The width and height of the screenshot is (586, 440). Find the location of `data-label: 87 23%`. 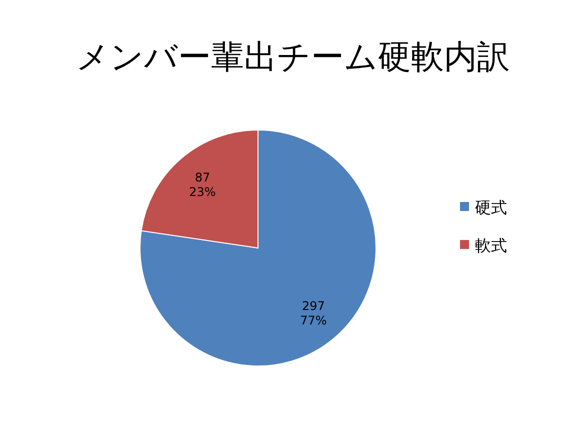

data-label: 87 23% is located at coordinates (202, 184).